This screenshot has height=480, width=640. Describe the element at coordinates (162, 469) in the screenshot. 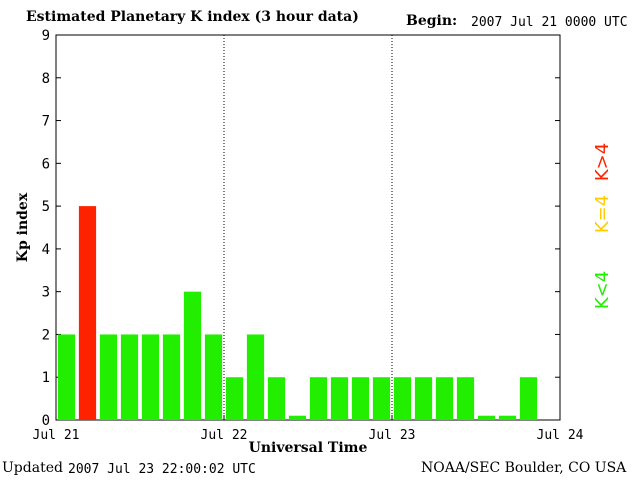

I see `updated-value: 2007 Jul 23 22:00:02 UTC` at that location.